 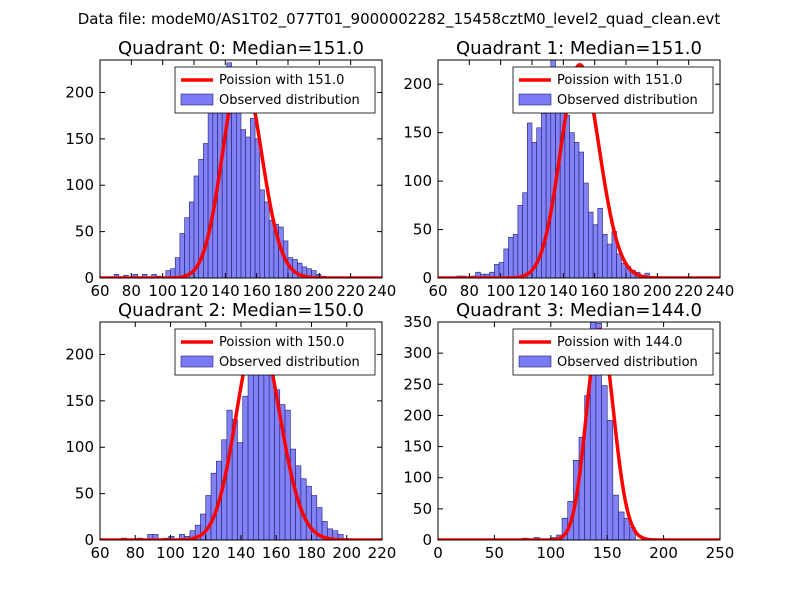 I want to click on legend-label-fit: Poission with 150.0, so click(x=281, y=342).